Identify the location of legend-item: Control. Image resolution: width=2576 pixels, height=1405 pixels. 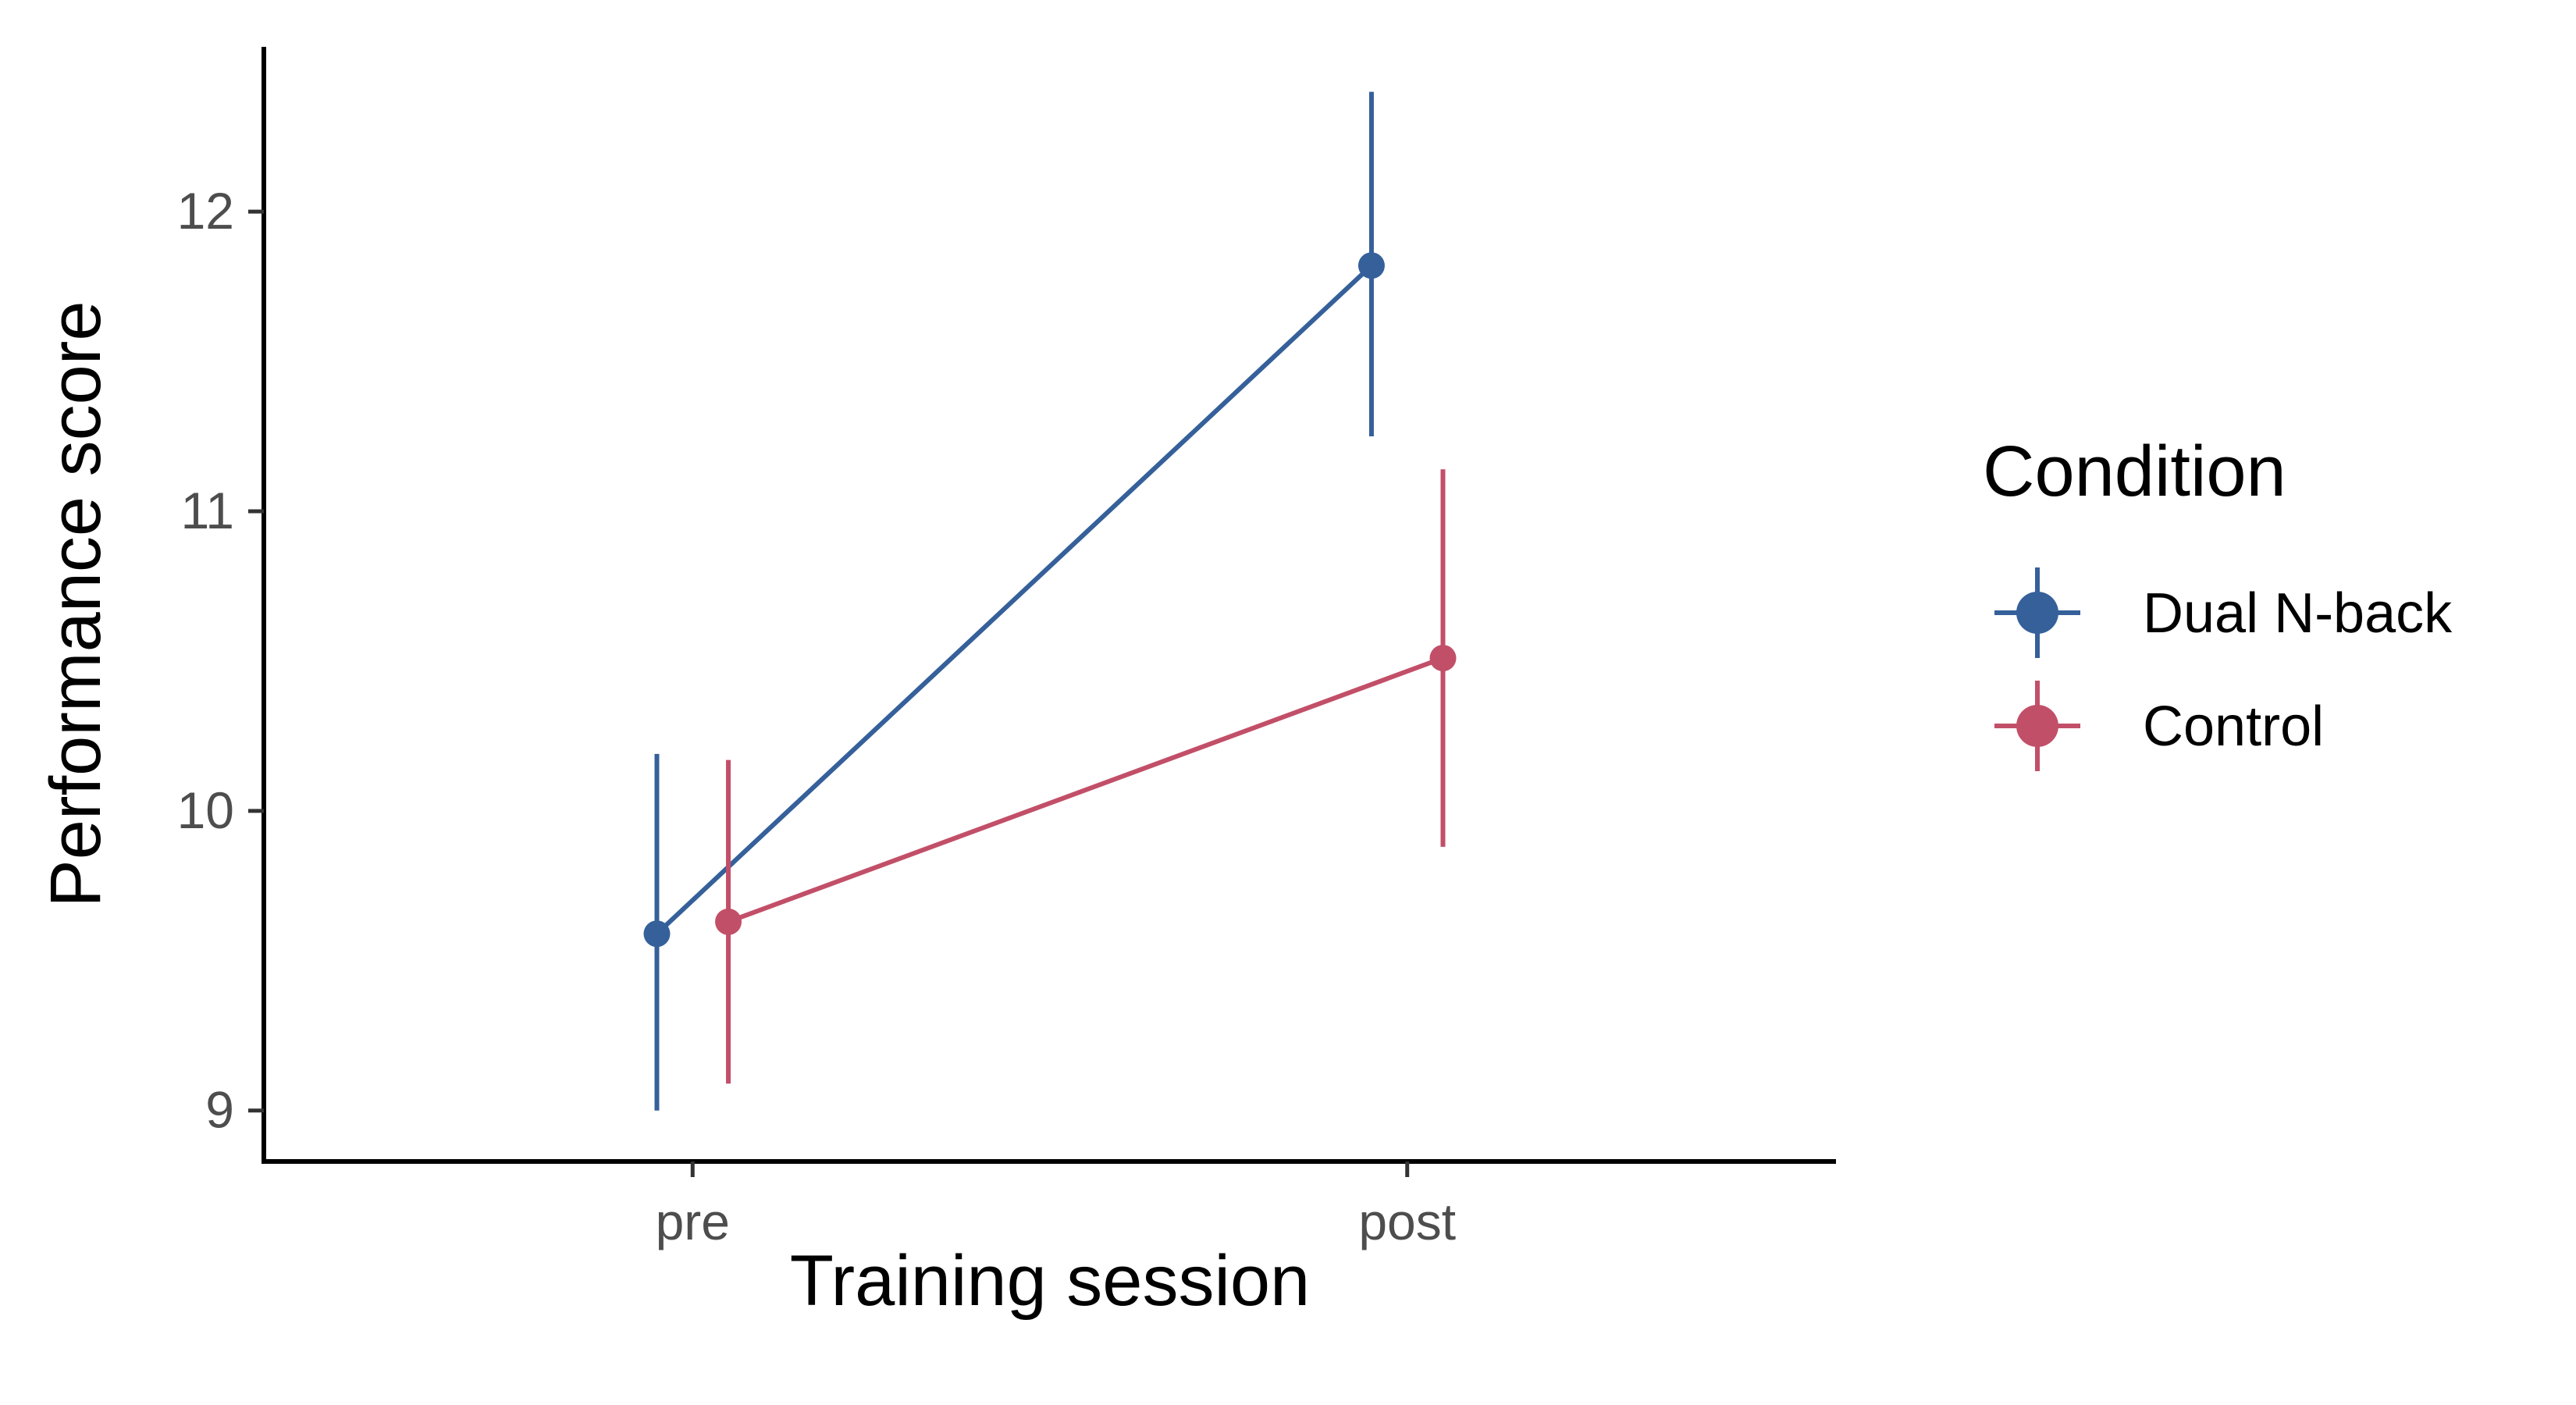
(2159, 726).